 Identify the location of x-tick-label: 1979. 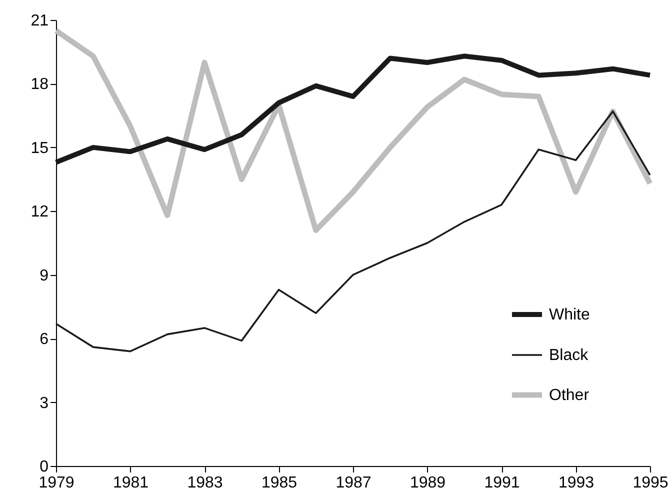
(56, 483).